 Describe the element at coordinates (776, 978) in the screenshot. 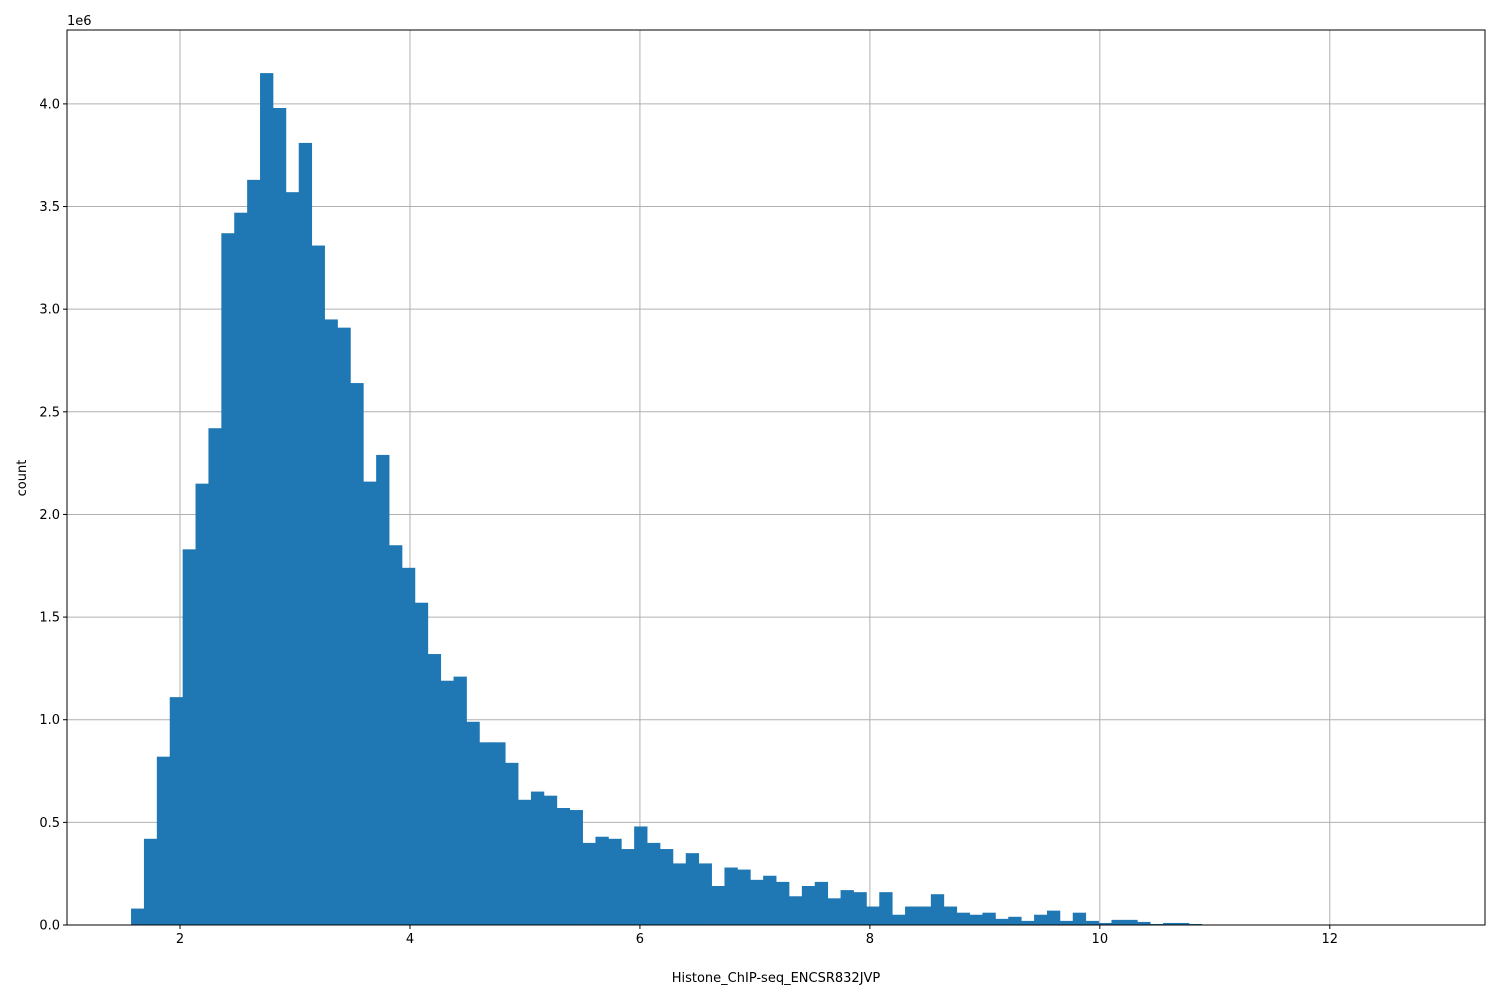

I see `x-axis-label: Histone_ChIP-seq_ENCSR832JVP` at that location.